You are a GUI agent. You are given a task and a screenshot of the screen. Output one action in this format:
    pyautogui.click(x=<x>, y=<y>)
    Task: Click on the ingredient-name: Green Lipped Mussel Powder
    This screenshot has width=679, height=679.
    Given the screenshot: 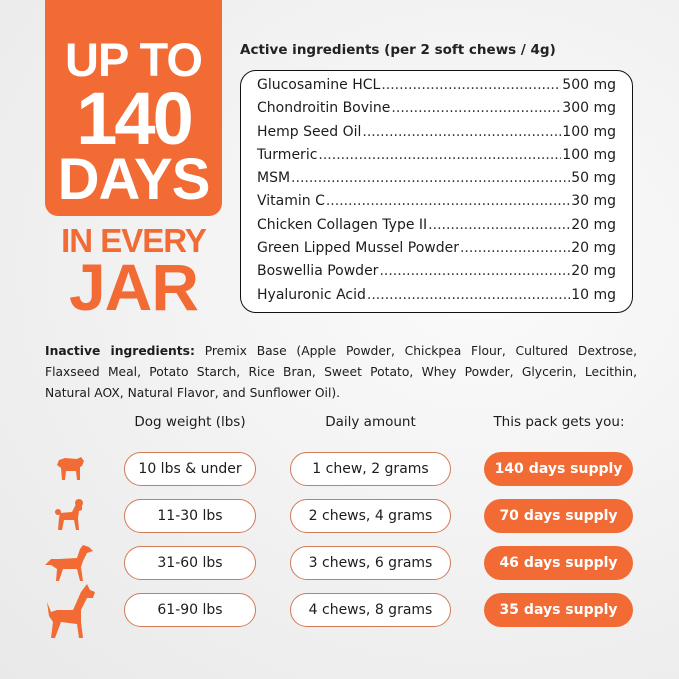 What is the action you would take?
    pyautogui.click(x=358, y=248)
    